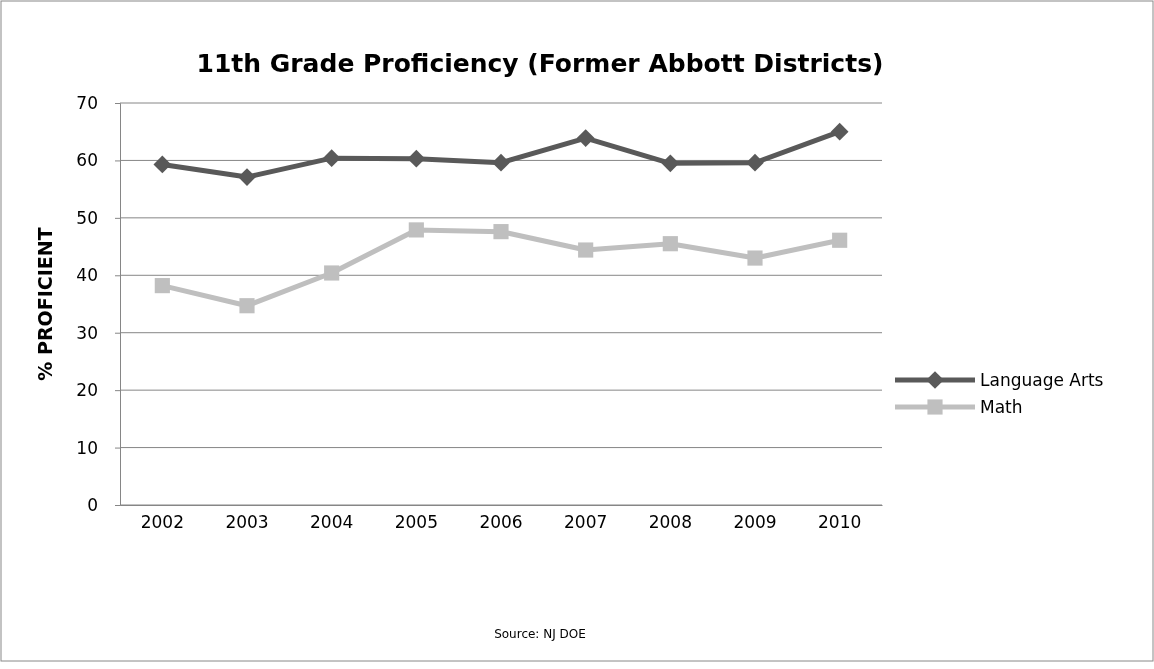 The image size is (1154, 669). I want to click on x-tick-label: 2002, so click(162, 522).